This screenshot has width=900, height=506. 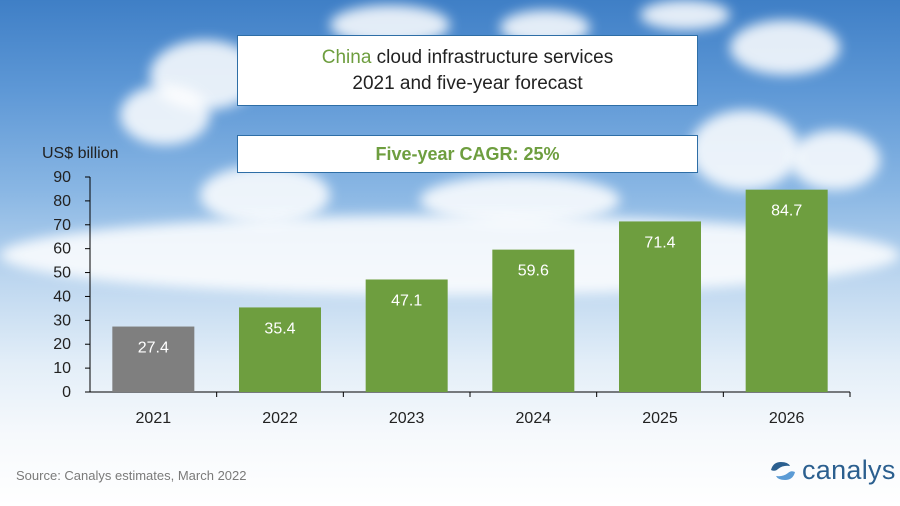 I want to click on y-tick-label: 50, so click(x=62, y=273).